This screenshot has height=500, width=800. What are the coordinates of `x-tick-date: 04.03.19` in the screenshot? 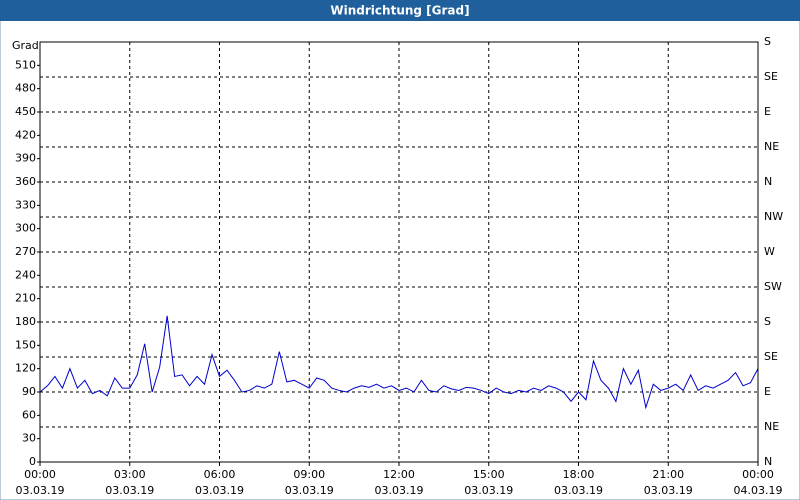 It's located at (758, 490).